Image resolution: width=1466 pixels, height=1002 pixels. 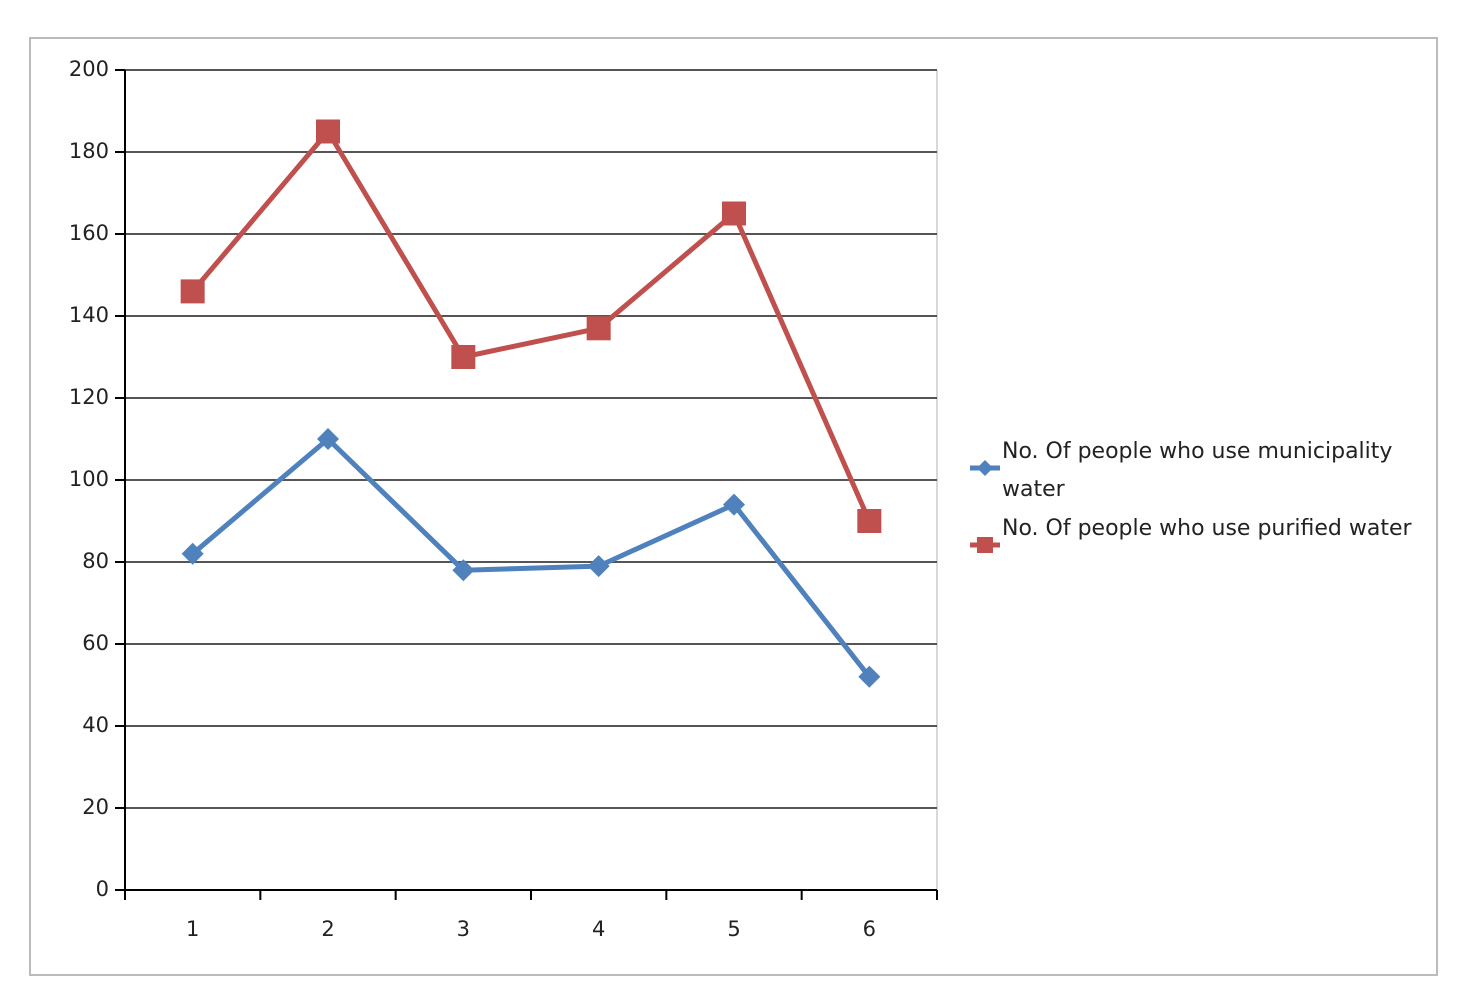 What do you see at coordinates (89, 69) in the screenshot?
I see `y-tick-label: 200` at bounding box center [89, 69].